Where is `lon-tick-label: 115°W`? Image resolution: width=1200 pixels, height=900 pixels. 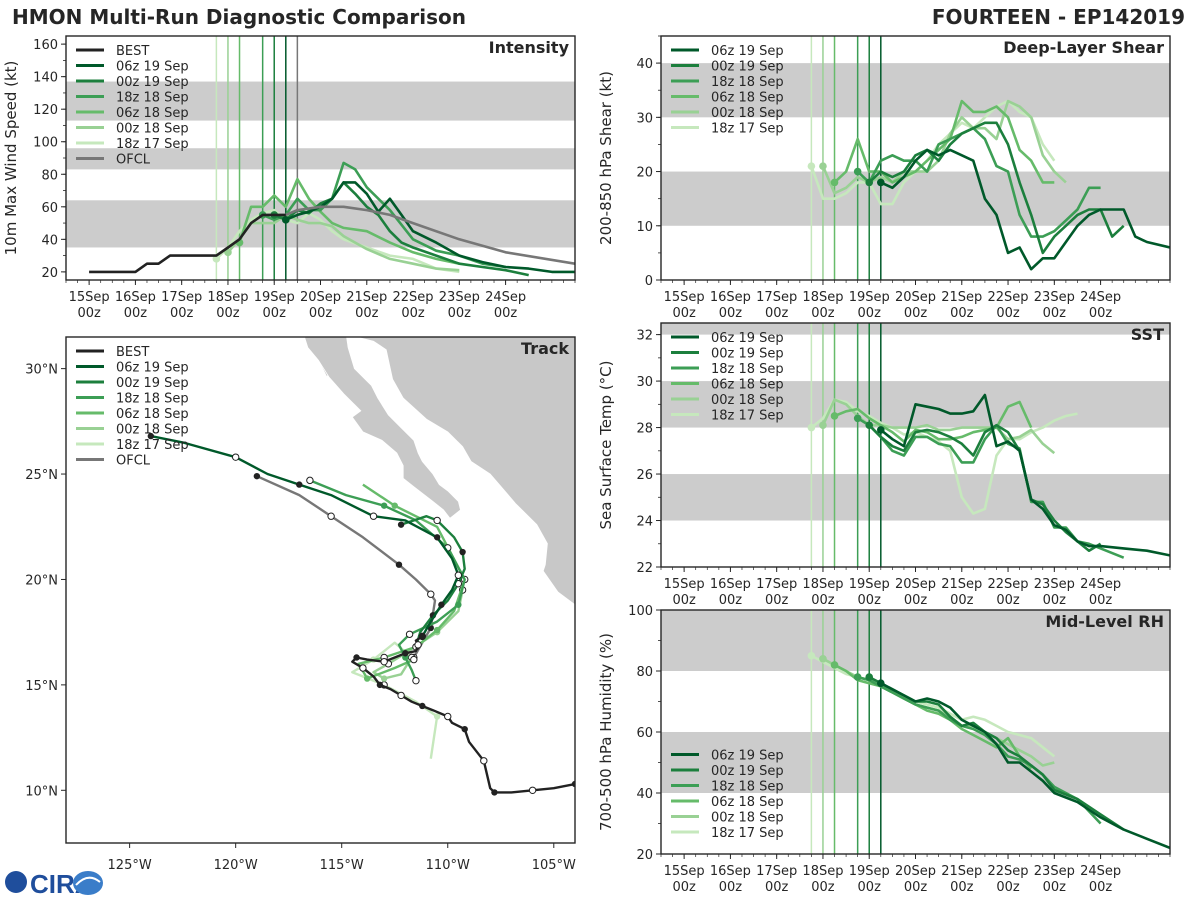 lon-tick-label: 115°W is located at coordinates (342, 865).